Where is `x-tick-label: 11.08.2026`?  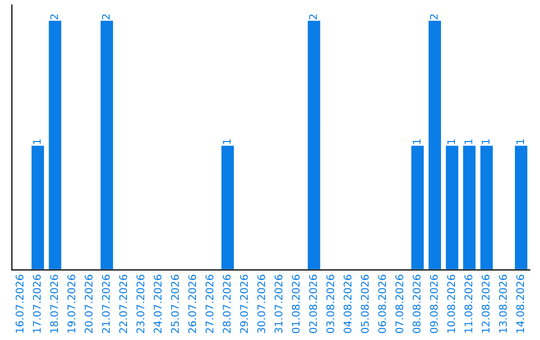 x-tick-label: 11.08.2026 is located at coordinates (468, 303).